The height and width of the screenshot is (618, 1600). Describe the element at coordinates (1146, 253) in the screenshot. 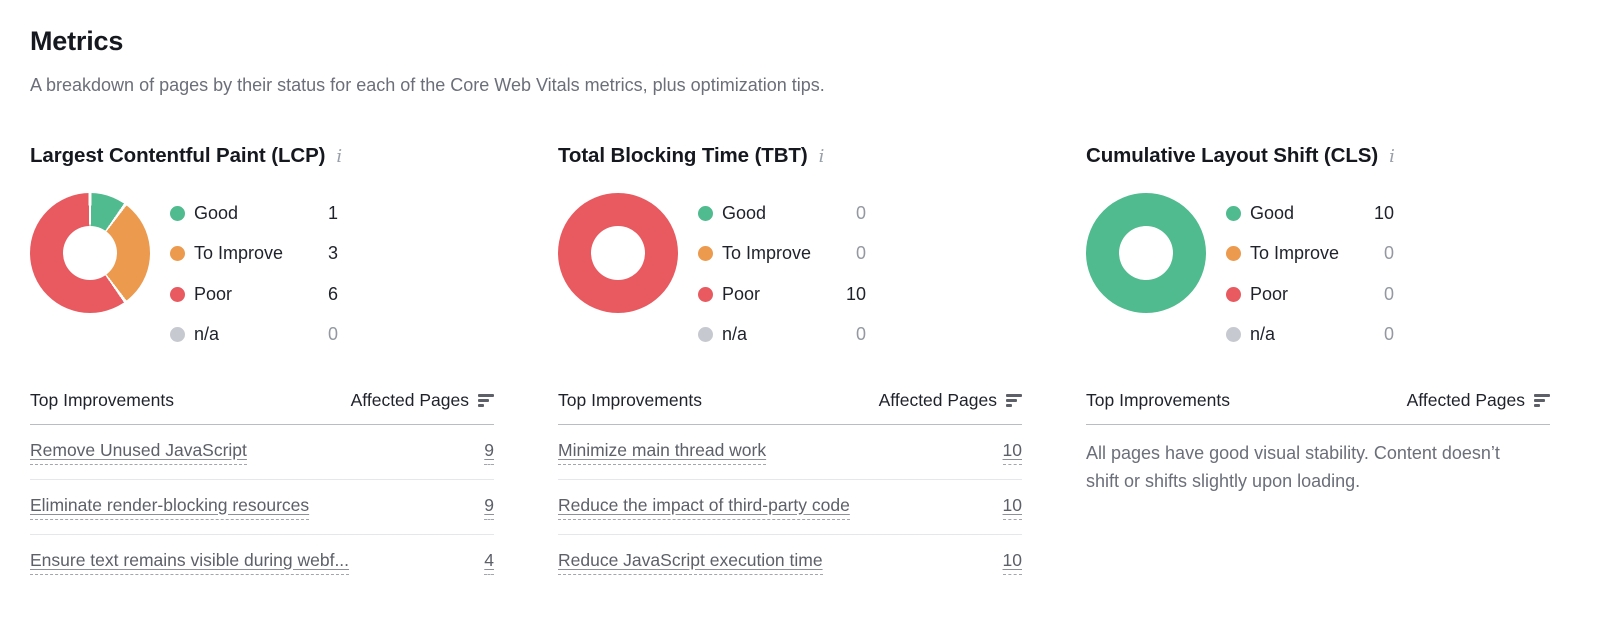

I see `donut-chart-cls` at that location.